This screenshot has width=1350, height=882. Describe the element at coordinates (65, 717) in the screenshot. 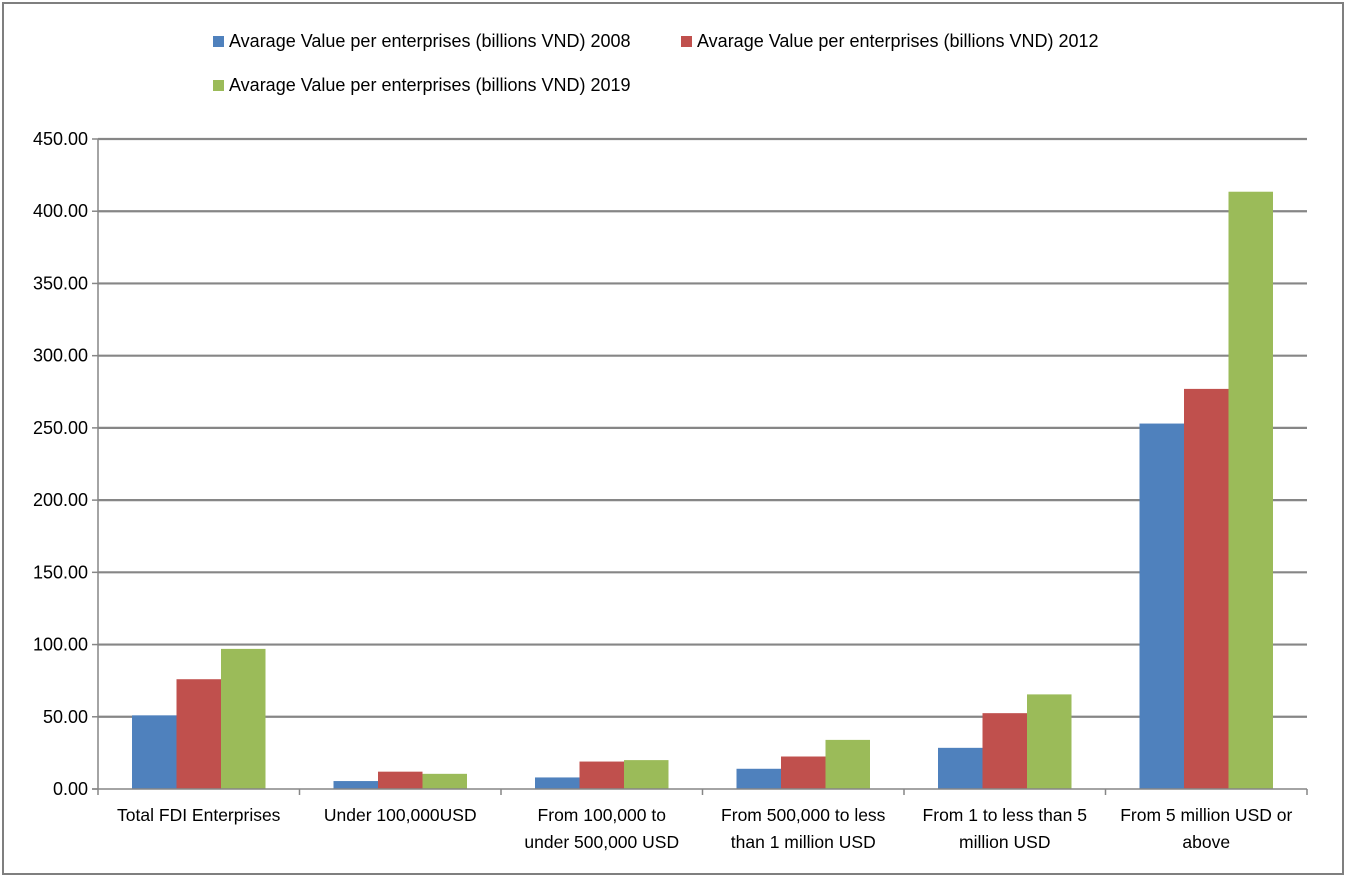

I see `y-tick-label: 50.00` at that location.